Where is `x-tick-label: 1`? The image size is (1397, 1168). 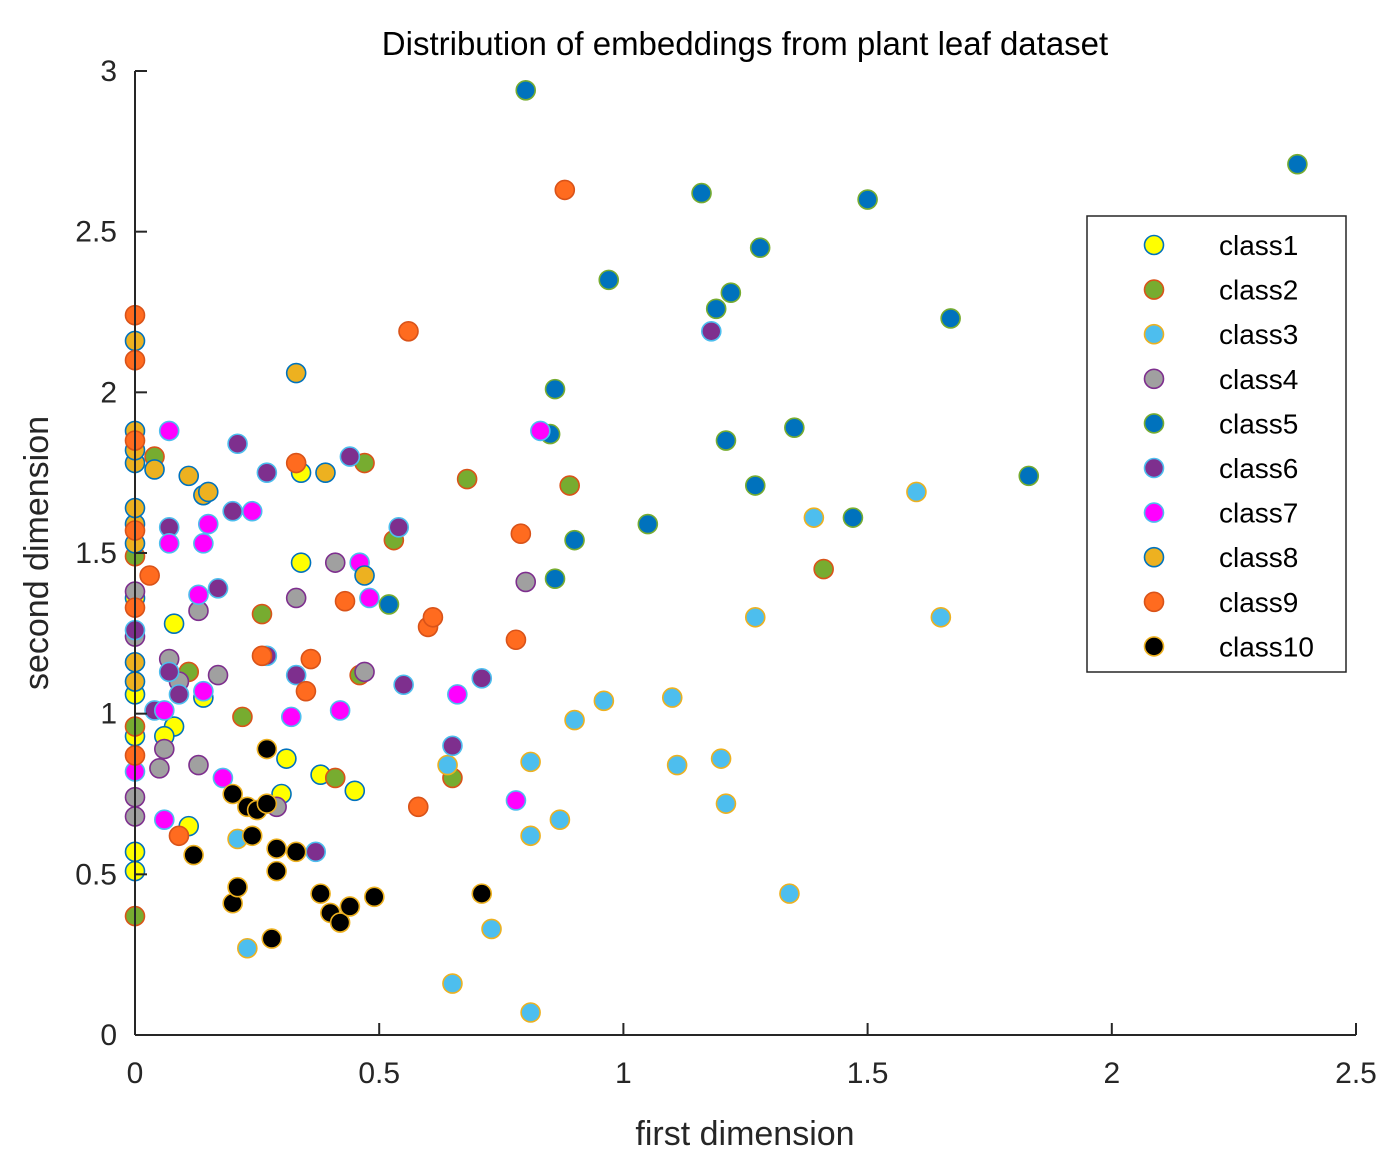 x-tick-label: 1 is located at coordinates (623, 1073).